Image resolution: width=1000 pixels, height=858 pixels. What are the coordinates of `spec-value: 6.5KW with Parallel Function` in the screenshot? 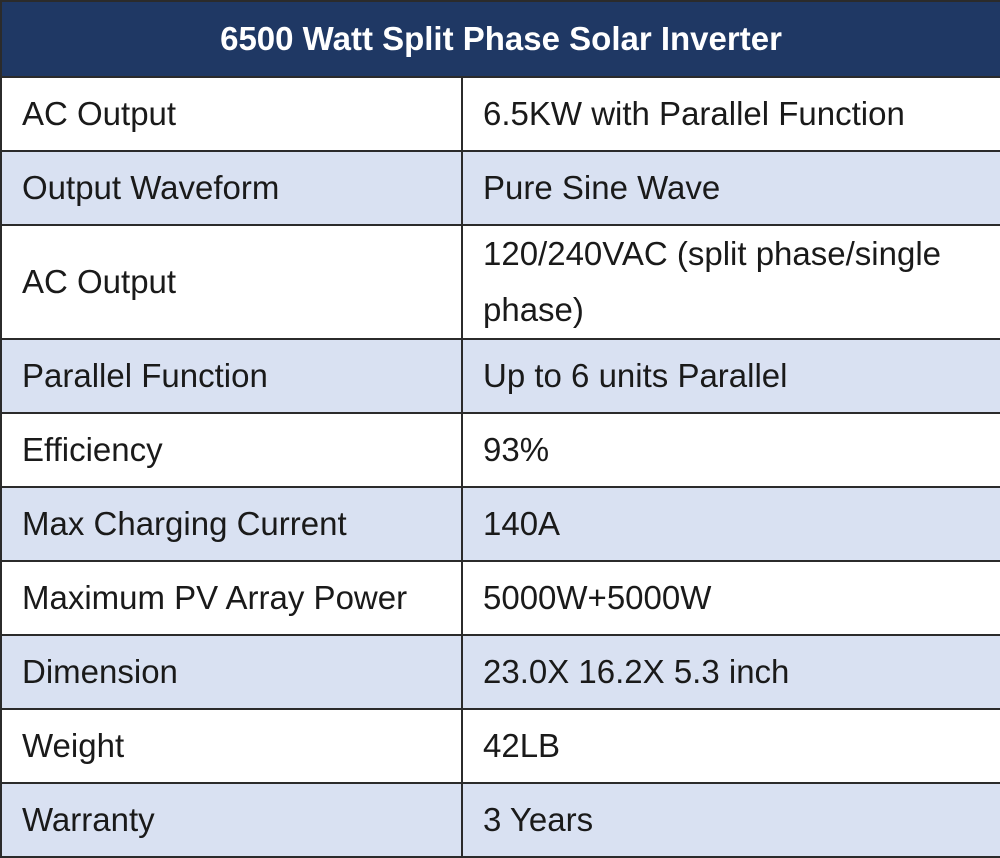 It's located at (730, 114).